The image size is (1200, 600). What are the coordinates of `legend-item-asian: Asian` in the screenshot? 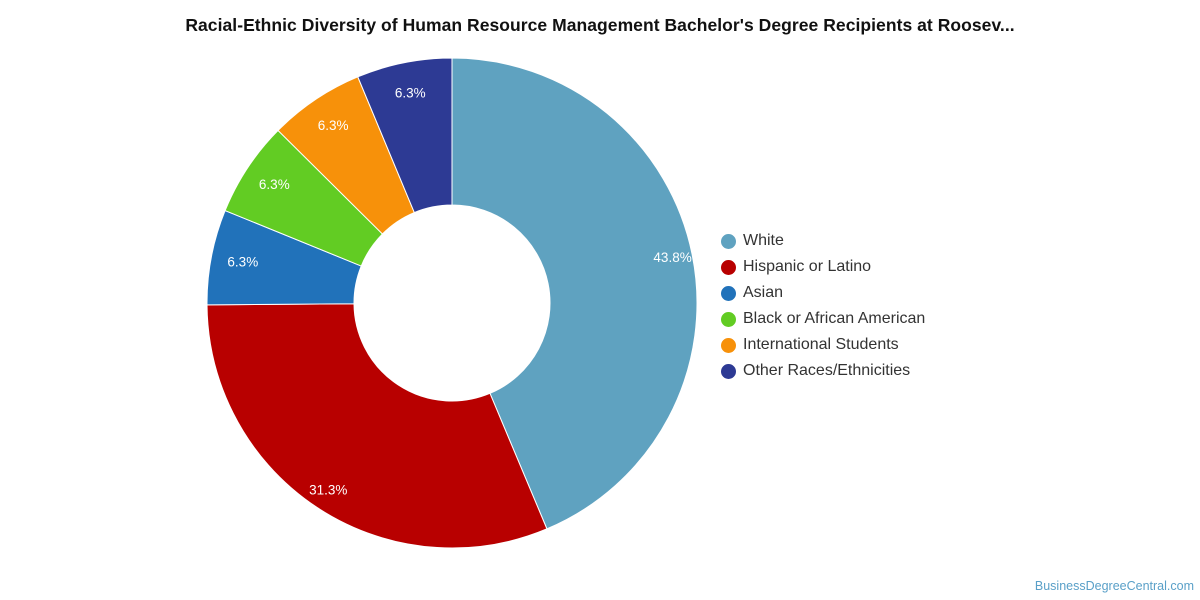 It's located at (823, 293).